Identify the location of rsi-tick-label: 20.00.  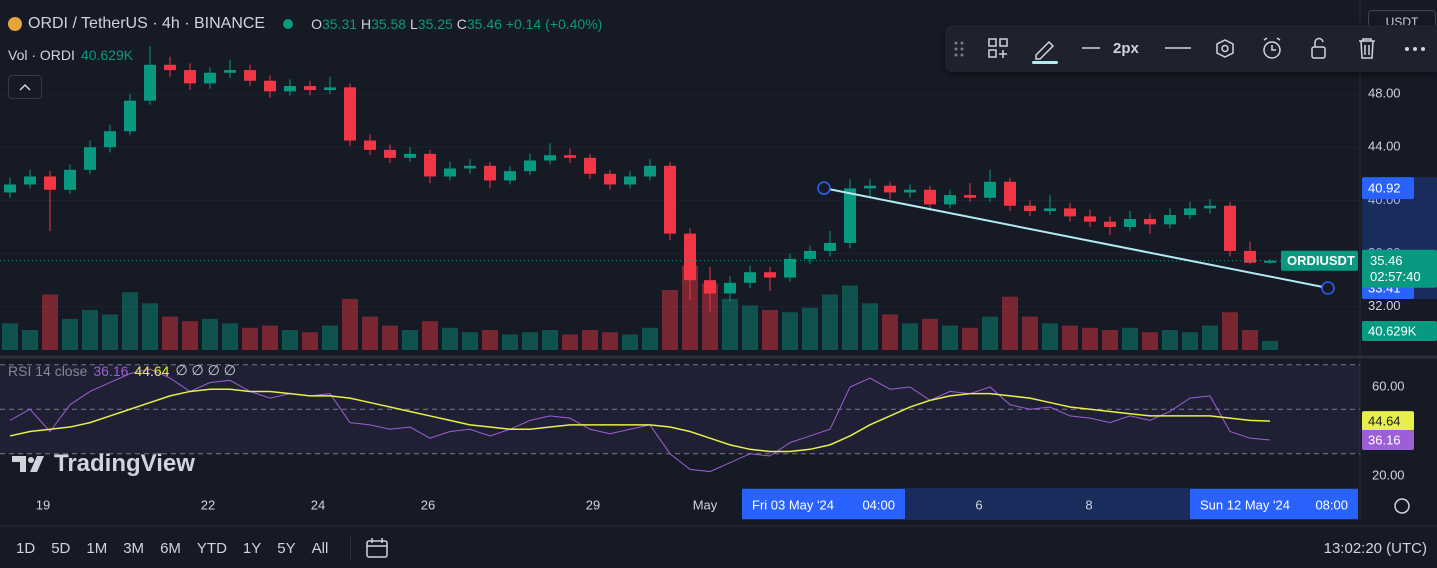
(1388, 474).